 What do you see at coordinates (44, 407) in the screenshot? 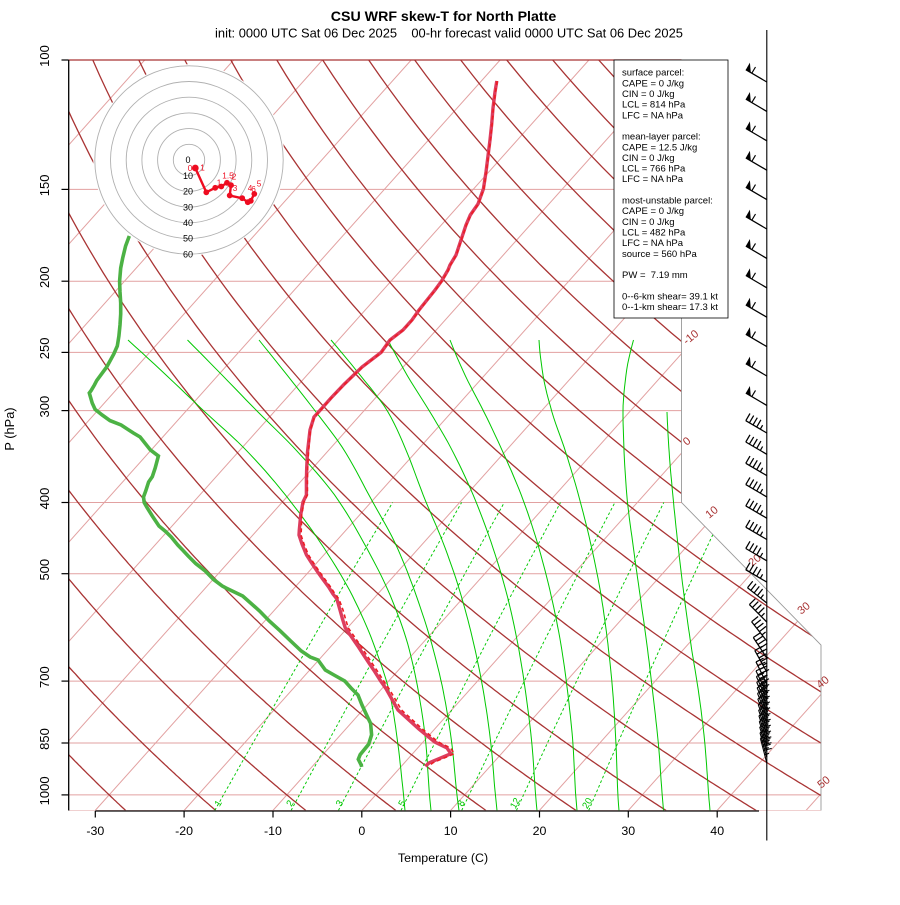
I see `svg-text: 300` at bounding box center [44, 407].